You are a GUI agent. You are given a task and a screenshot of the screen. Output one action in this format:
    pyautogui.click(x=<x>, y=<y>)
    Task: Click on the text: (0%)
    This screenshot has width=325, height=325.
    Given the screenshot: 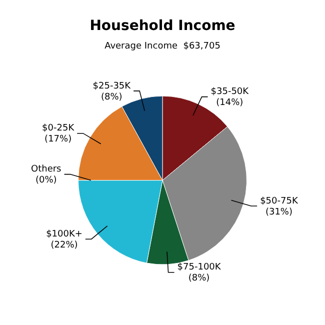 What is the action you would take?
    pyautogui.click(x=46, y=181)
    